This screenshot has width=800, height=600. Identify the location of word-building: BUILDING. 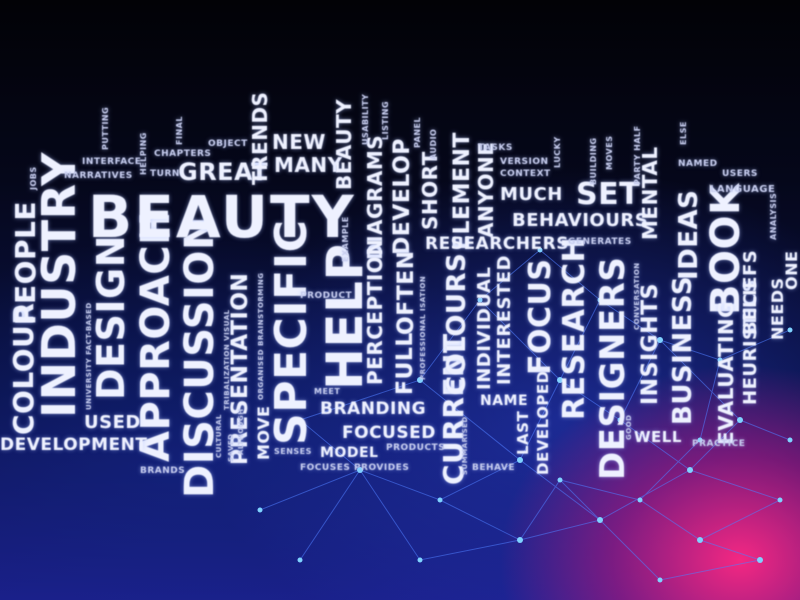
(593, 161).